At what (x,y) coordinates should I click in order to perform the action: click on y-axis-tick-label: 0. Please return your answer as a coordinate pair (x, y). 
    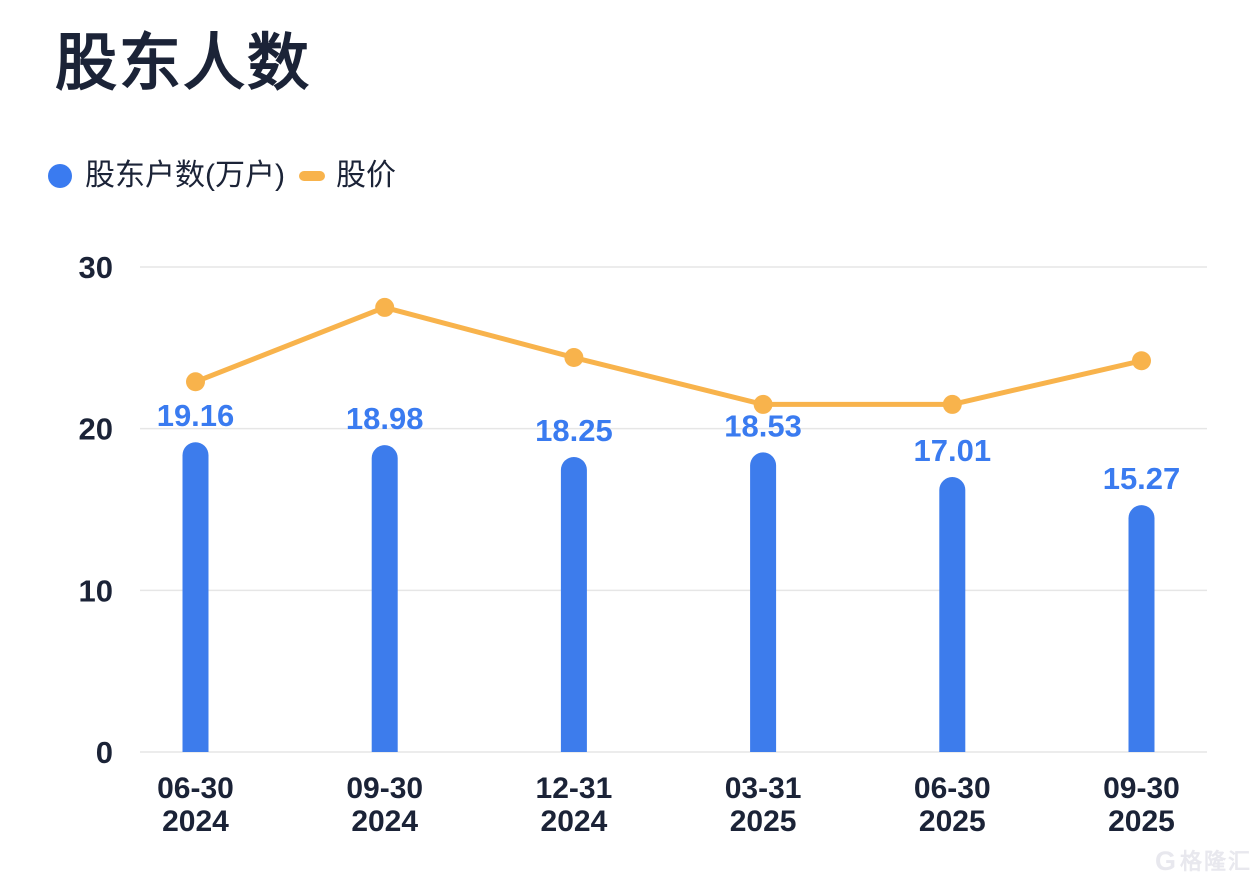
    Looking at the image, I should click on (104, 752).